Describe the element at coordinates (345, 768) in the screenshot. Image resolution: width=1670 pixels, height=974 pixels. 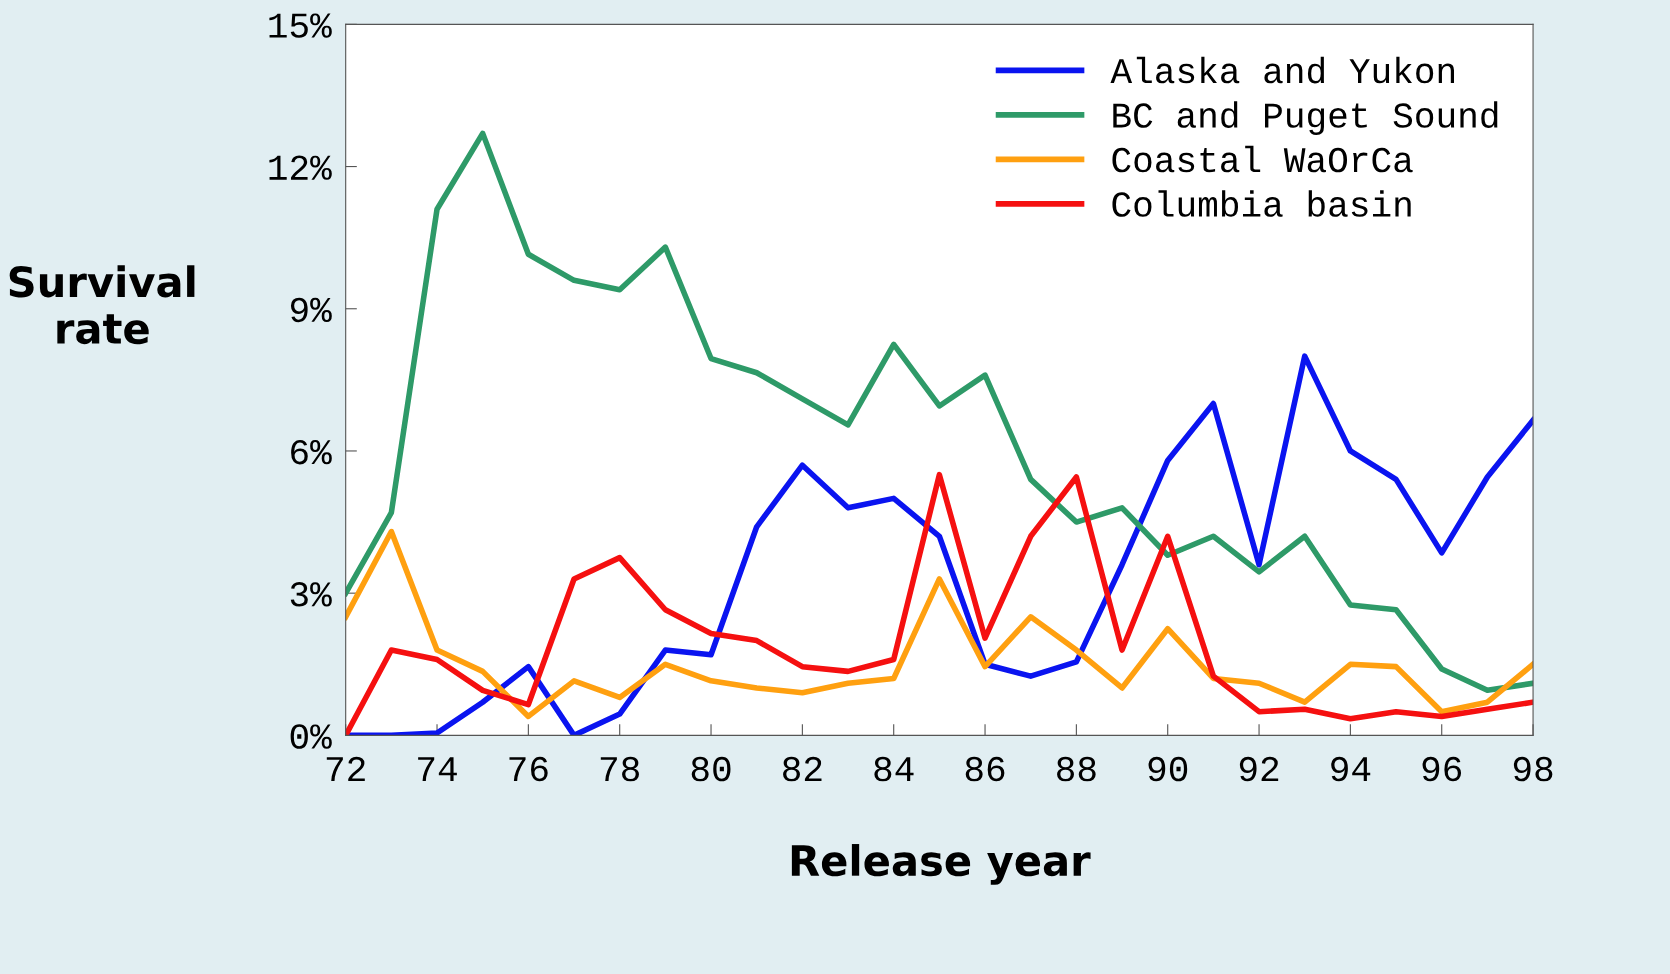
I see `x-tick-label: 72` at that location.